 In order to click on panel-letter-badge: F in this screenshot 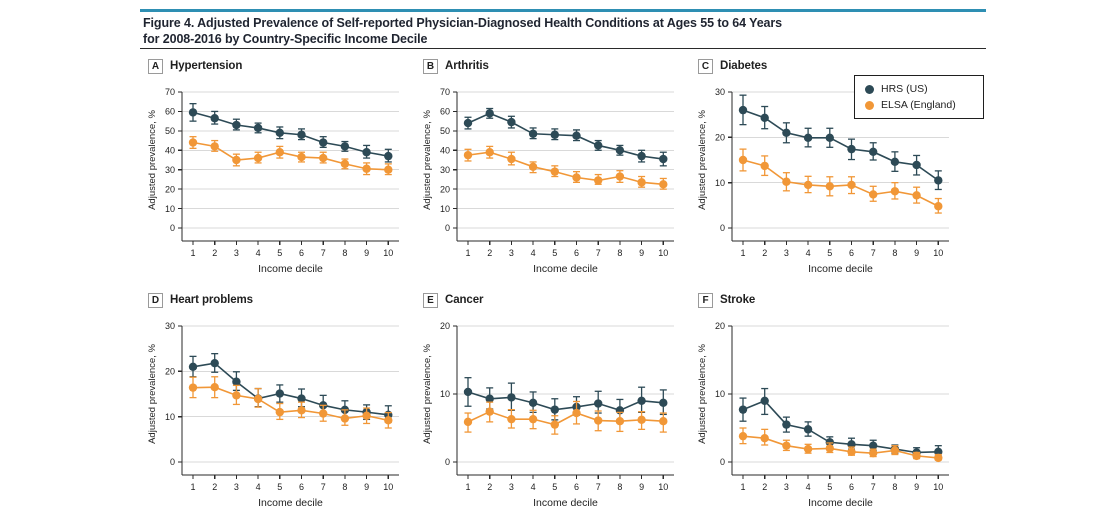, I will do `click(705, 300)`.